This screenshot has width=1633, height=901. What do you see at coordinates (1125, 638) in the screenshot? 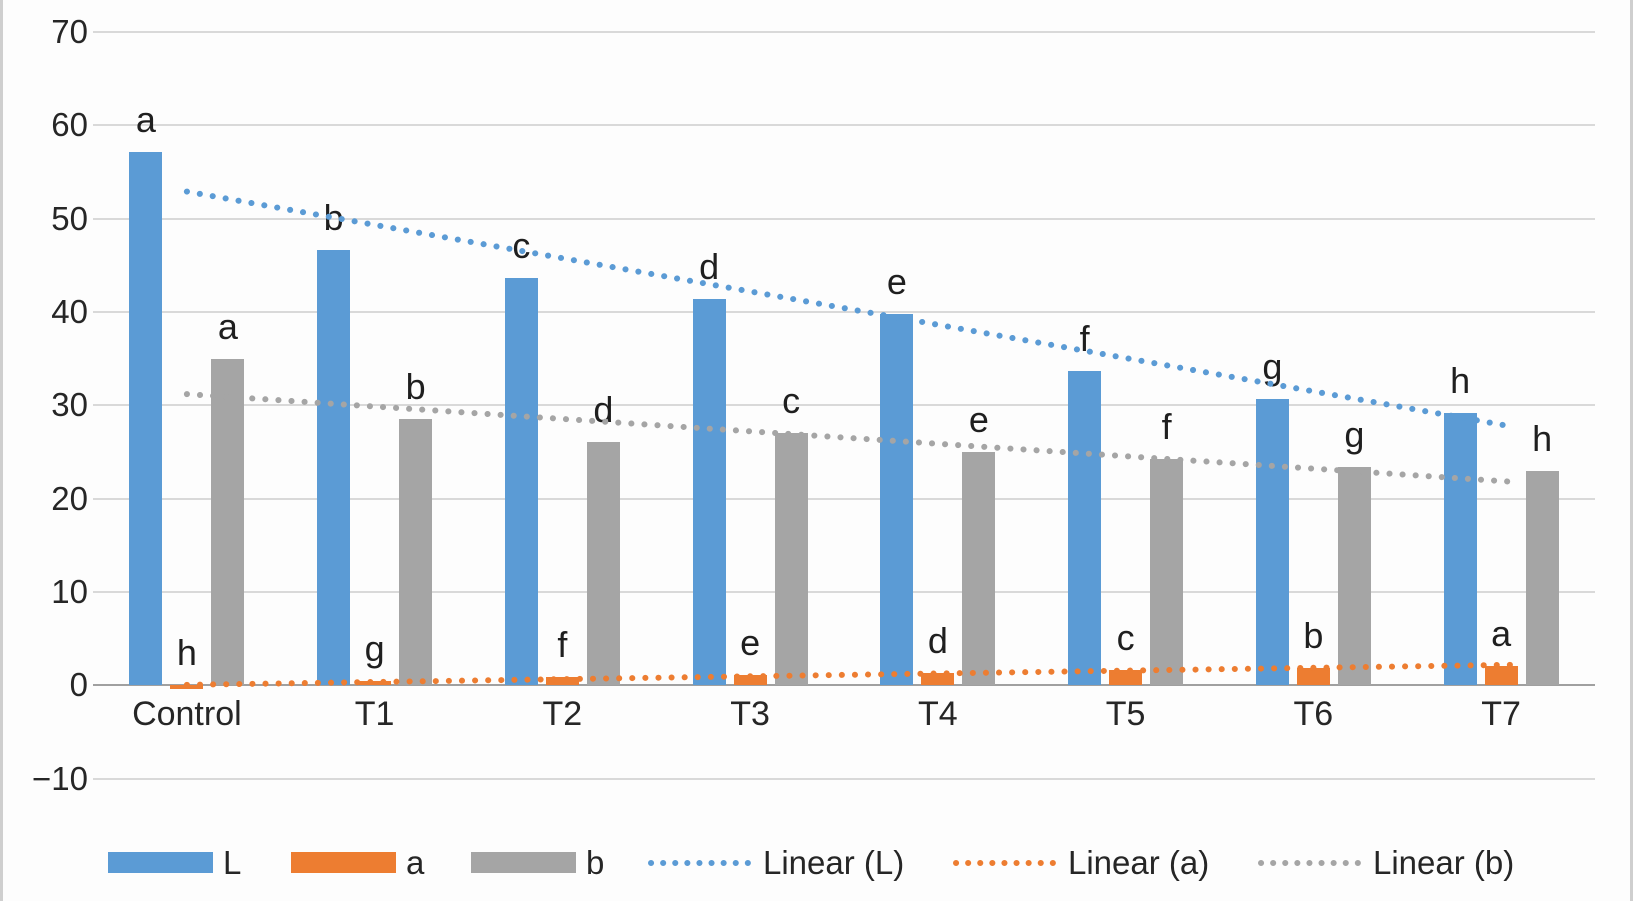
I see `significance-letter-a-T5: c` at bounding box center [1125, 638].